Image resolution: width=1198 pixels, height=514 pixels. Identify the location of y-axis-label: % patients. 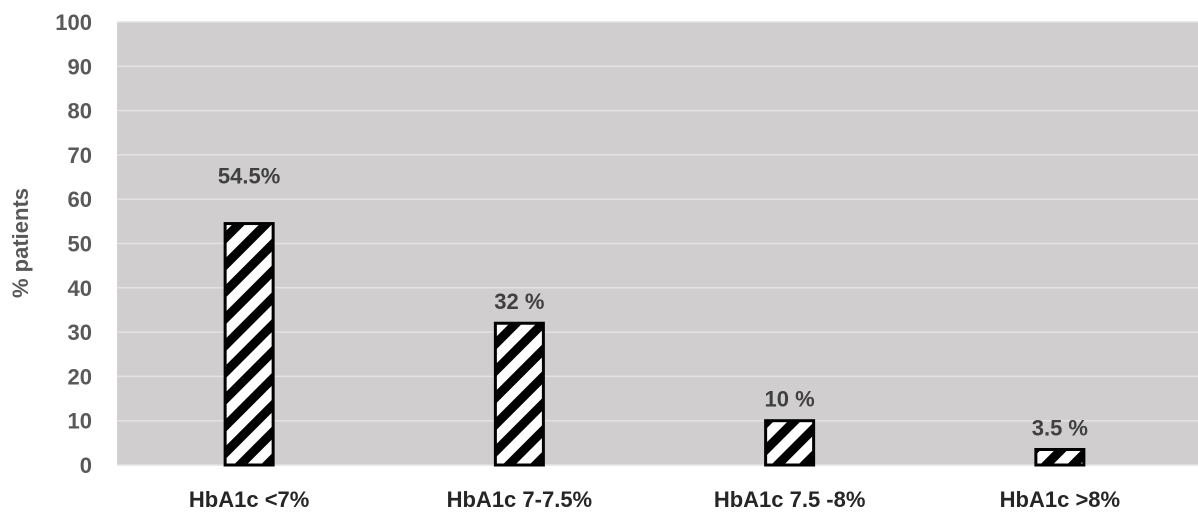
(20, 243).